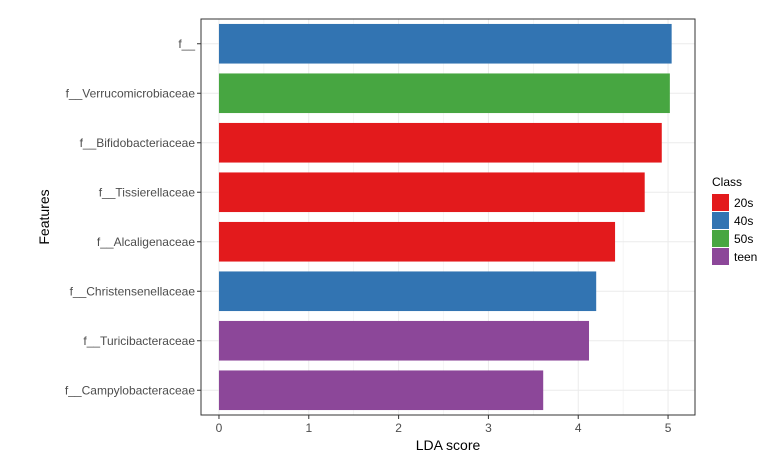 This screenshot has width=770, height=469. I want to click on legend: Class 20s 40s 50s teen, so click(734, 220).